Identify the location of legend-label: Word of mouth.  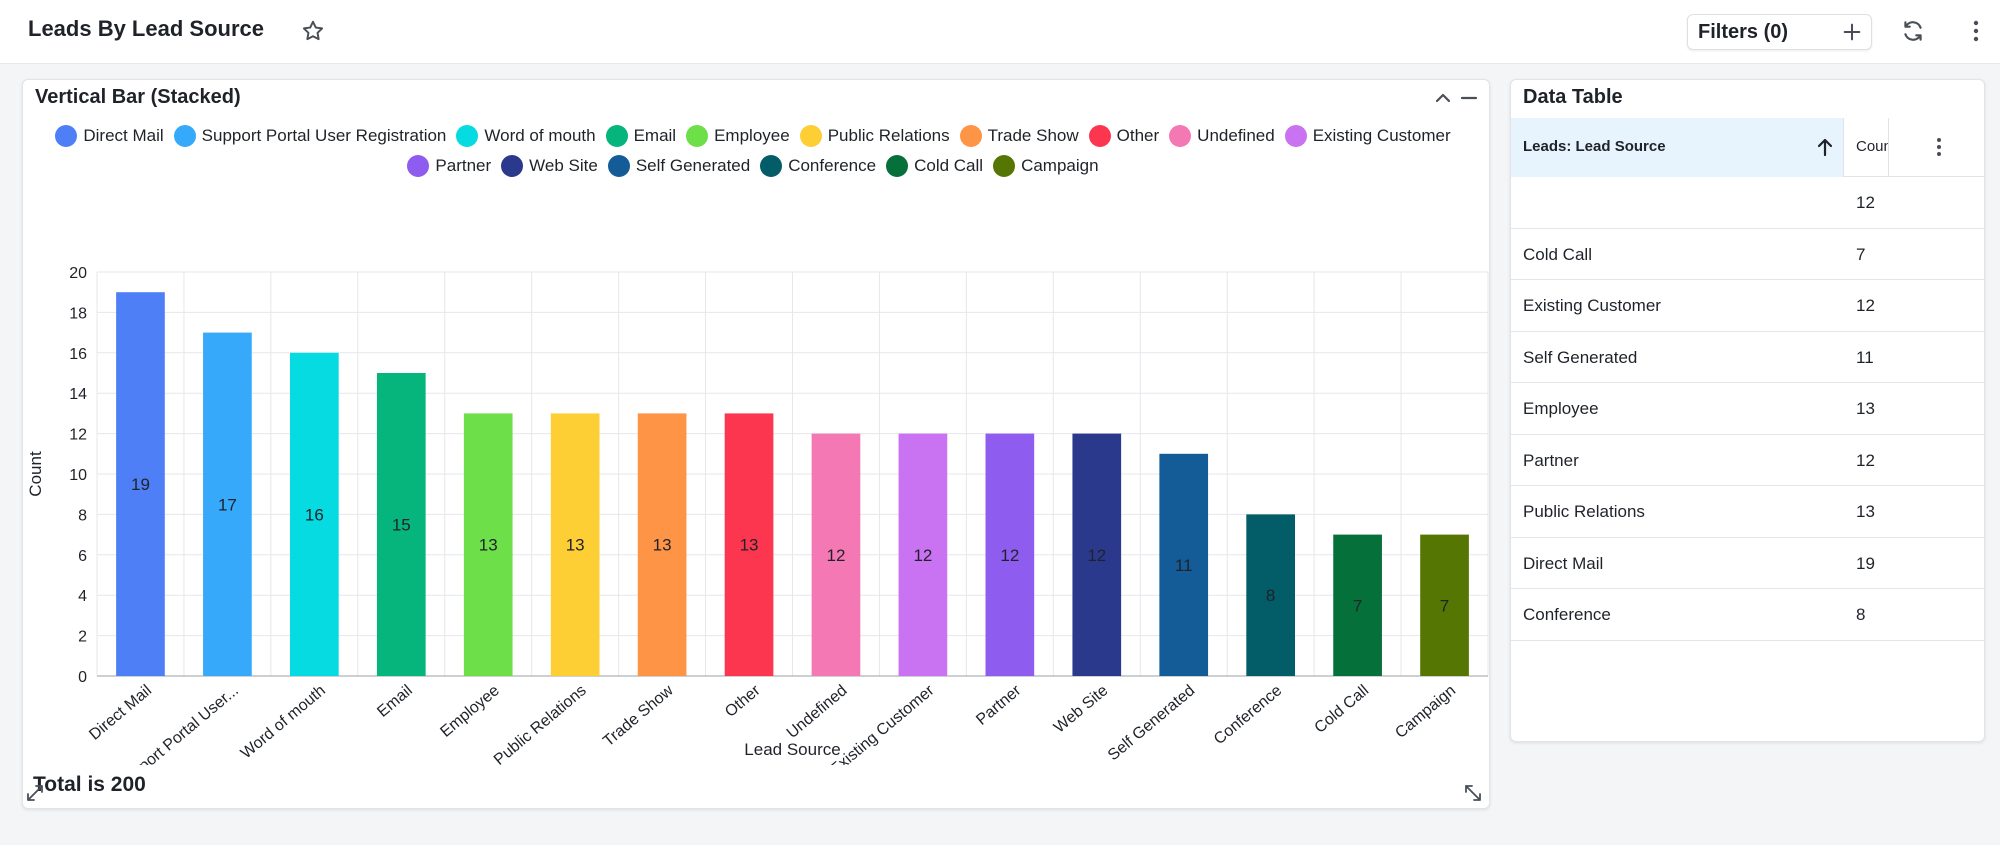
(540, 135).